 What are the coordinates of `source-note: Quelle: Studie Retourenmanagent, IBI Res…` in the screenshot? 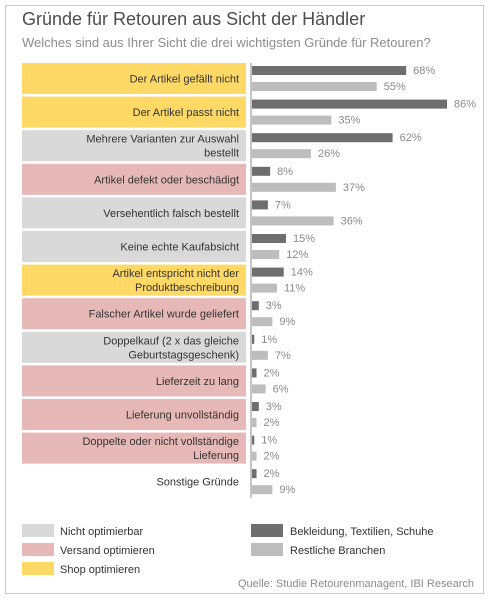 It's located at (356, 584).